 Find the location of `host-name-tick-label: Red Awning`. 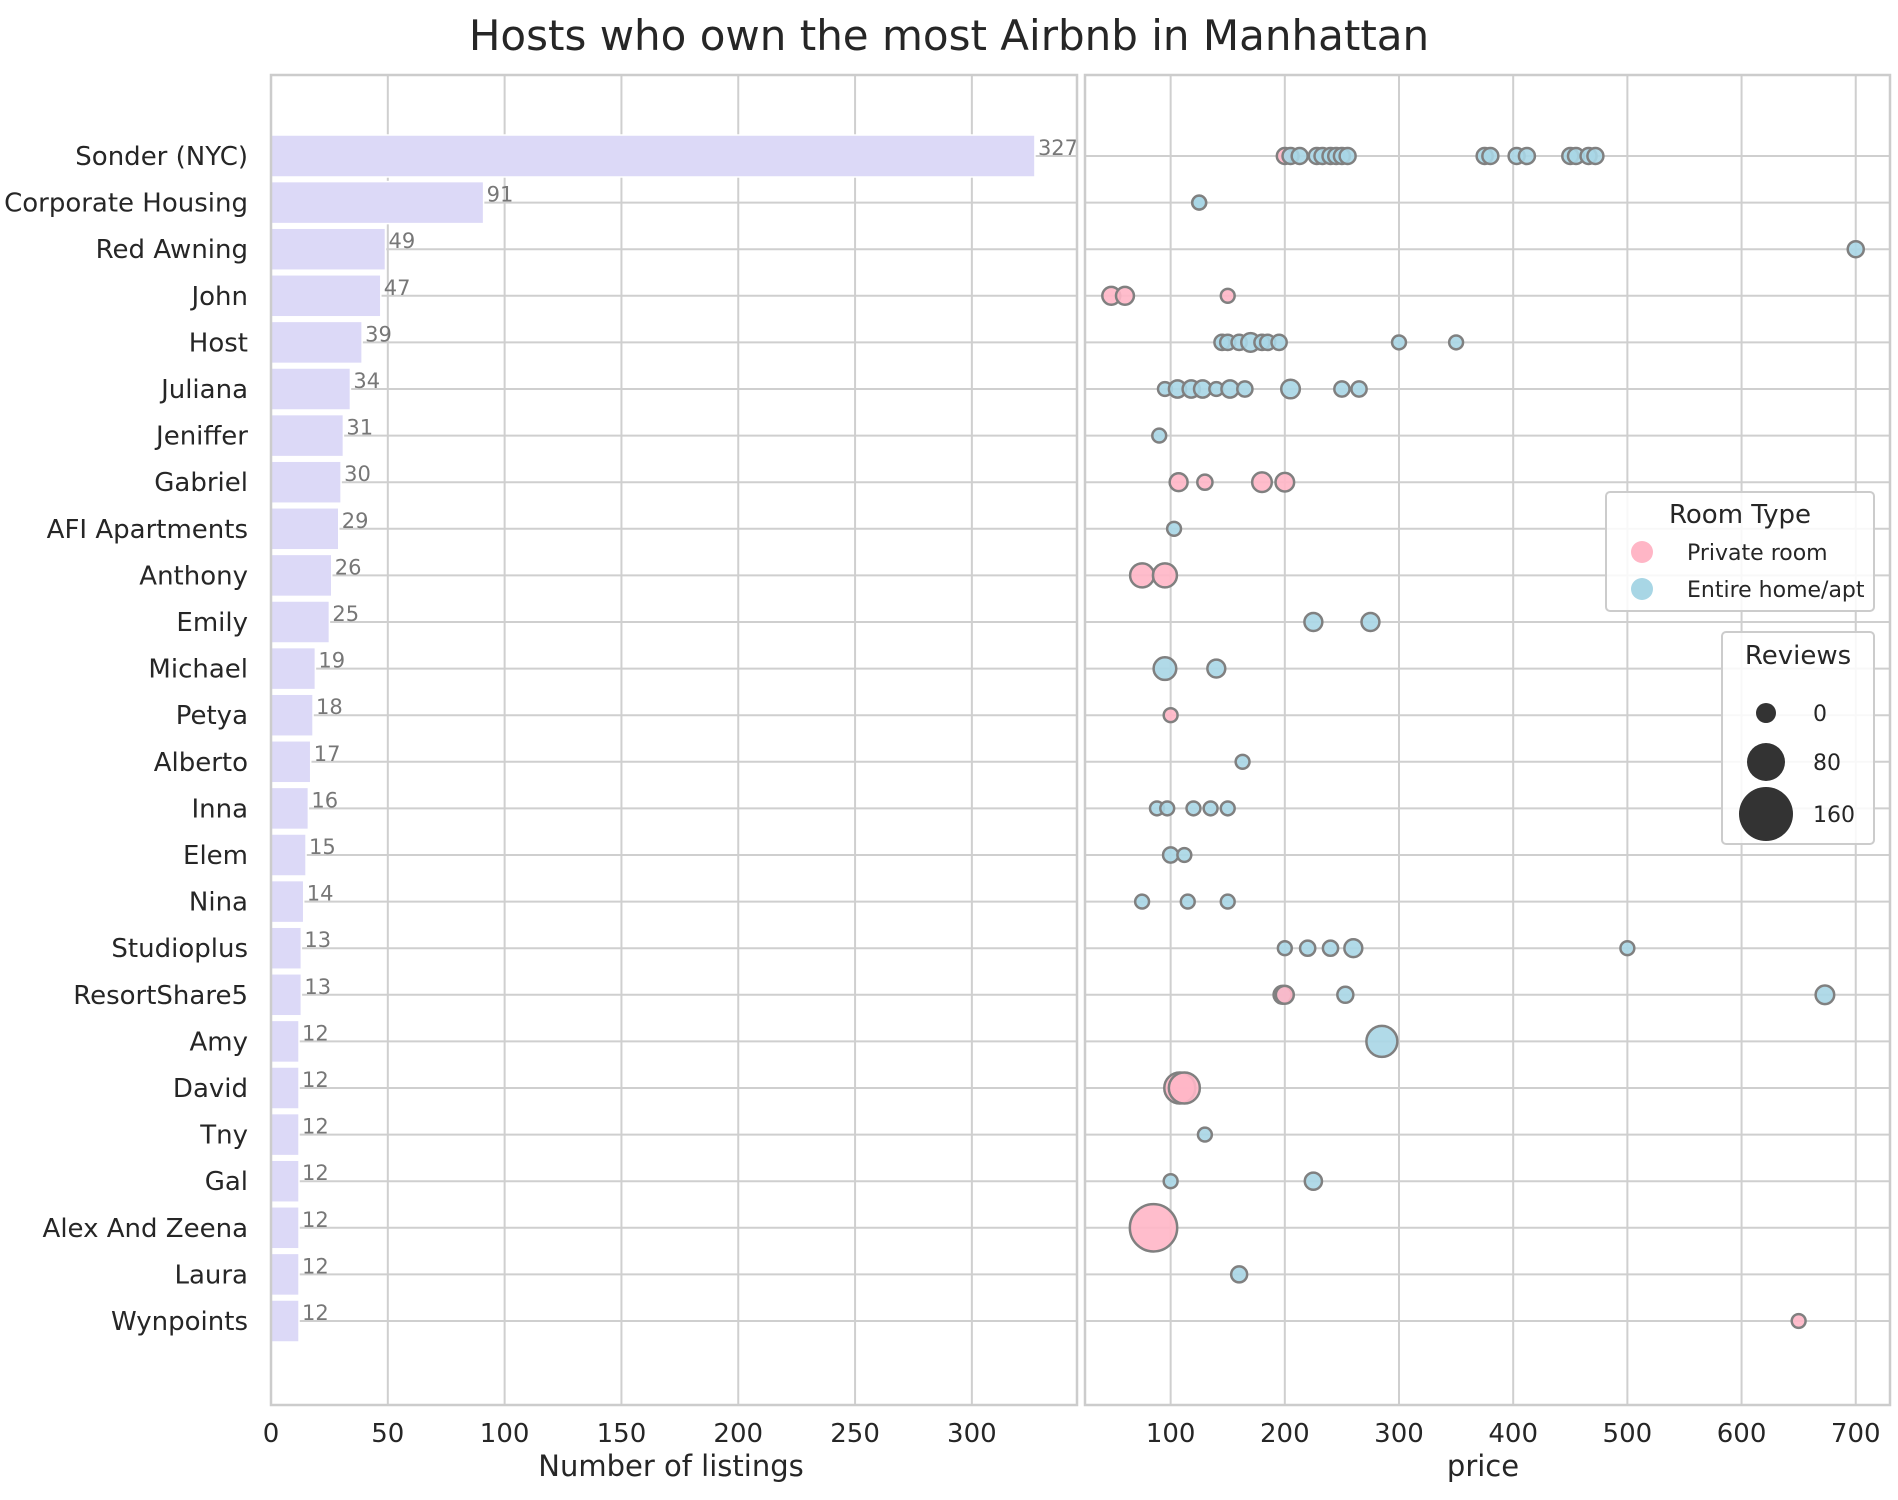

host-name-tick-label: Red Awning is located at coordinates (172, 250).